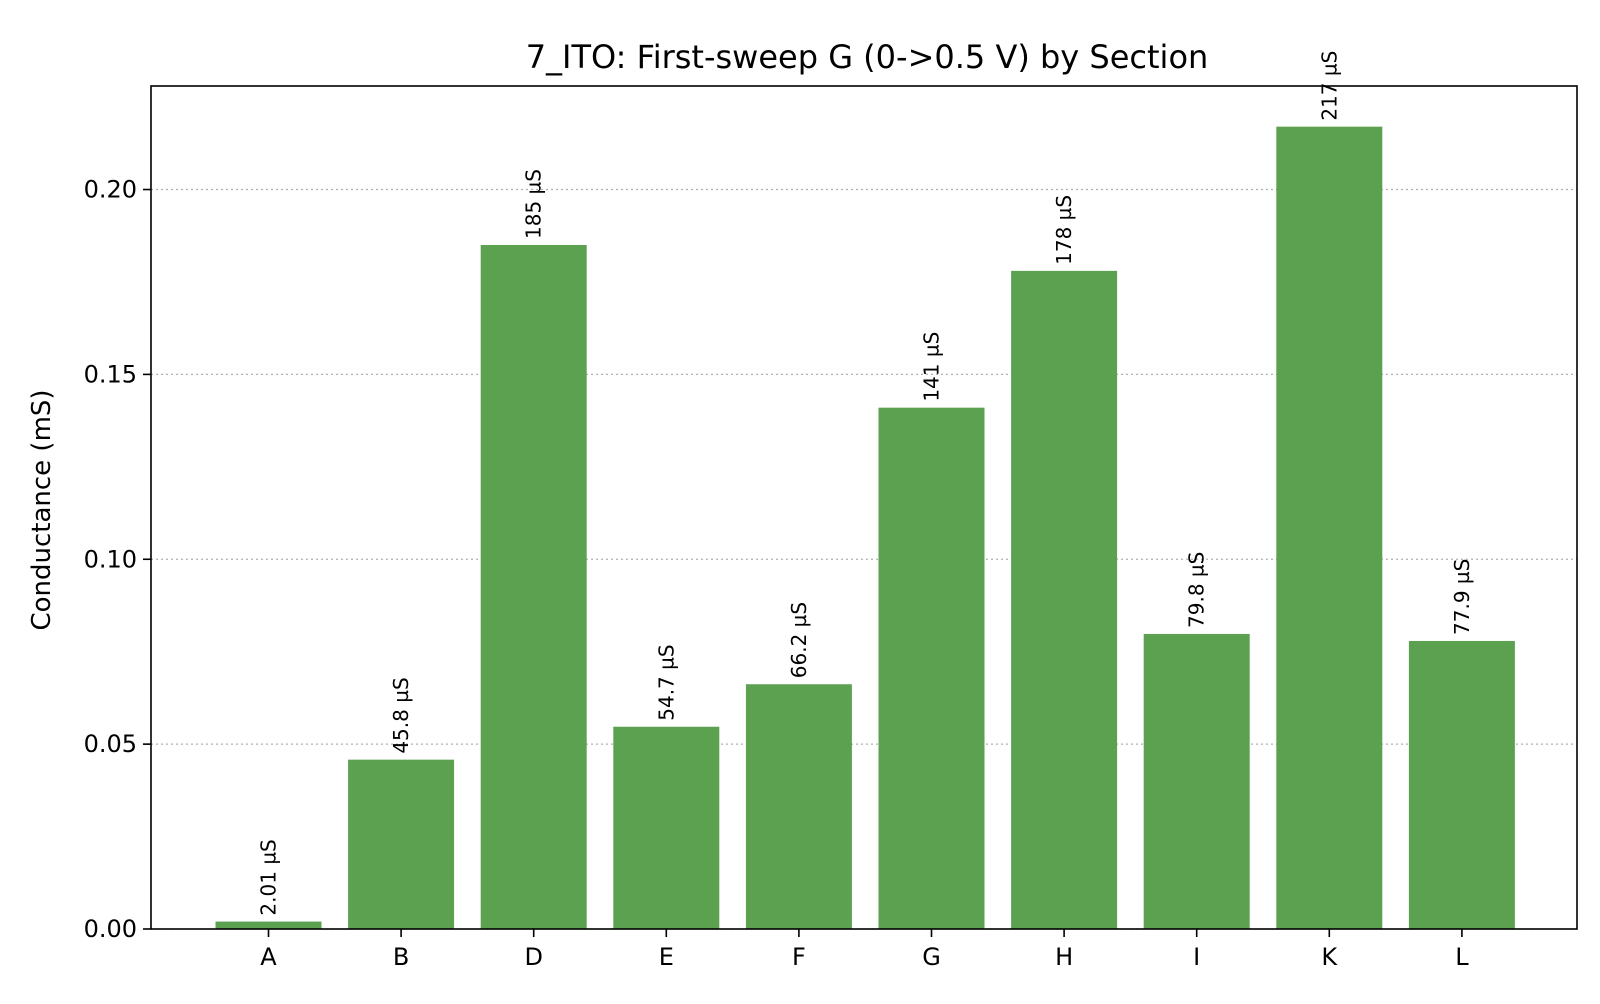 The width and height of the screenshot is (1600, 1004). What do you see at coordinates (799, 957) in the screenshot?
I see `x-tick-label: F` at bounding box center [799, 957].